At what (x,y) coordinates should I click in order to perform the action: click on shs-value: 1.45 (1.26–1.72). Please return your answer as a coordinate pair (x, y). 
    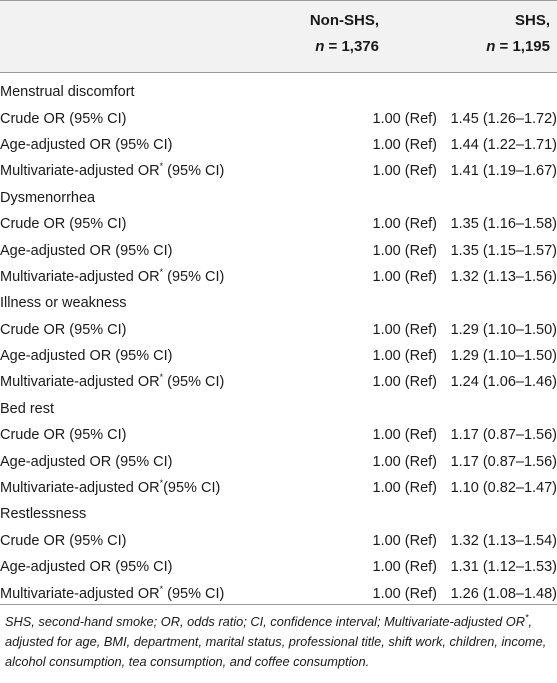
    Looking at the image, I should click on (503, 118).